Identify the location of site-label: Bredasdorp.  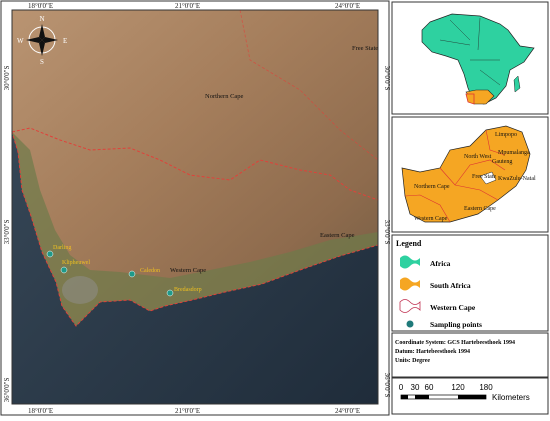
(188, 290).